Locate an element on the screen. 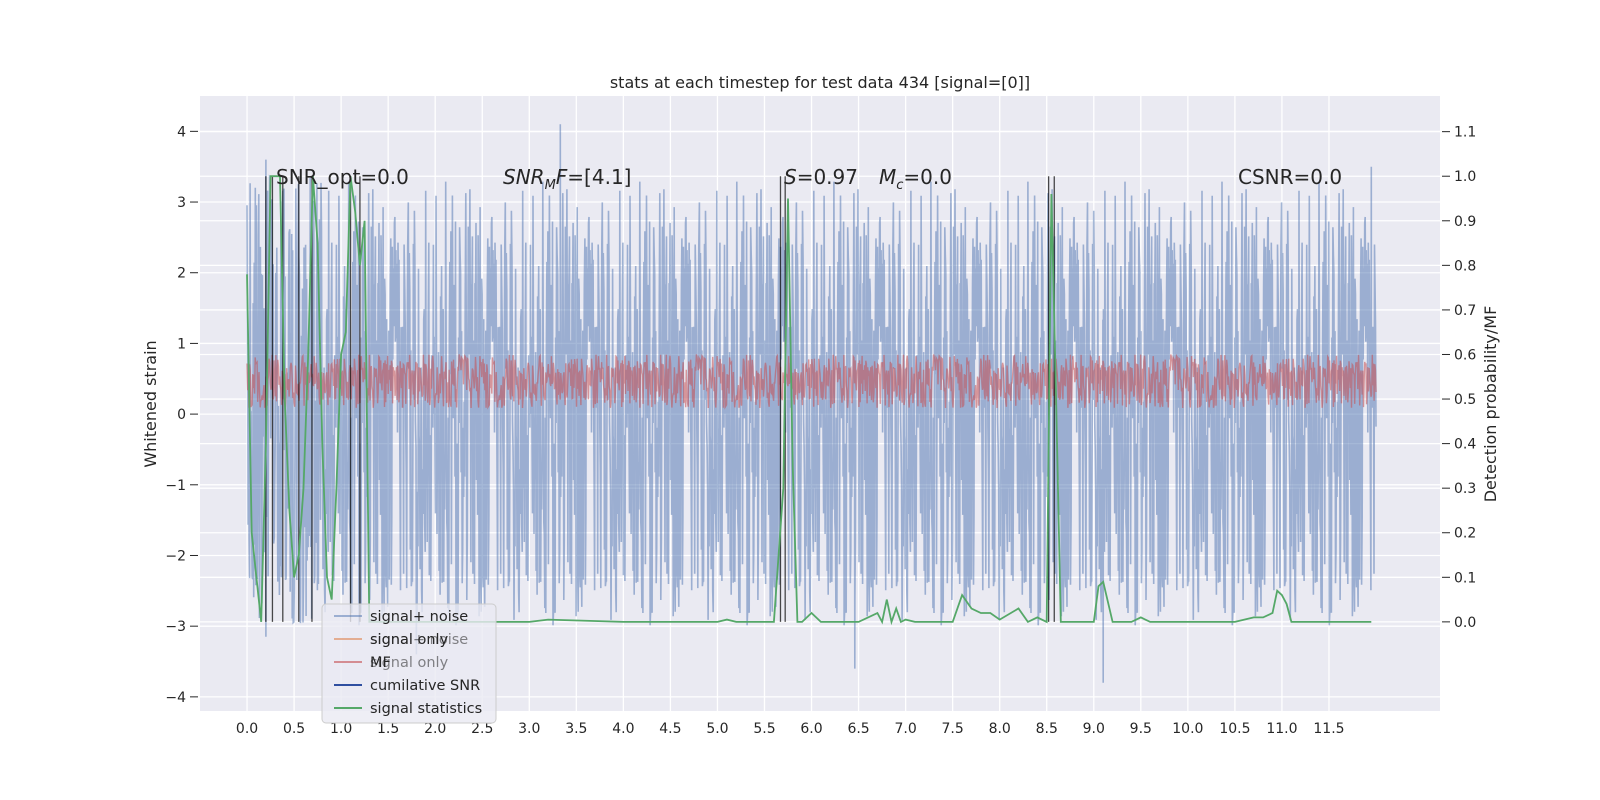 This screenshot has height=800, width=1600. y-right-tick-label: 0.3 is located at coordinates (1465, 489).